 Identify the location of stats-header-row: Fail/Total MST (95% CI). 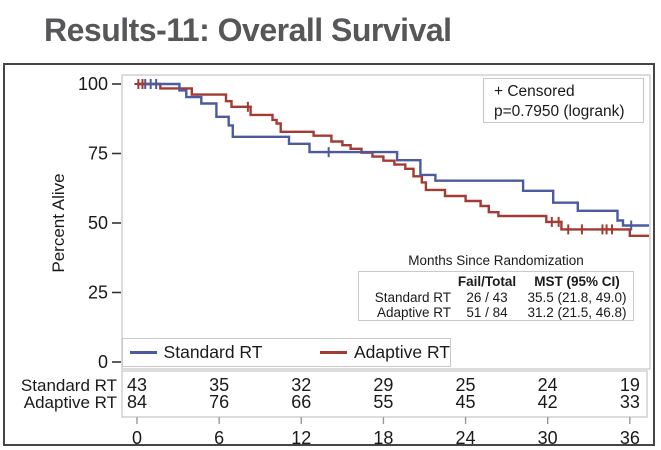
(496, 282).